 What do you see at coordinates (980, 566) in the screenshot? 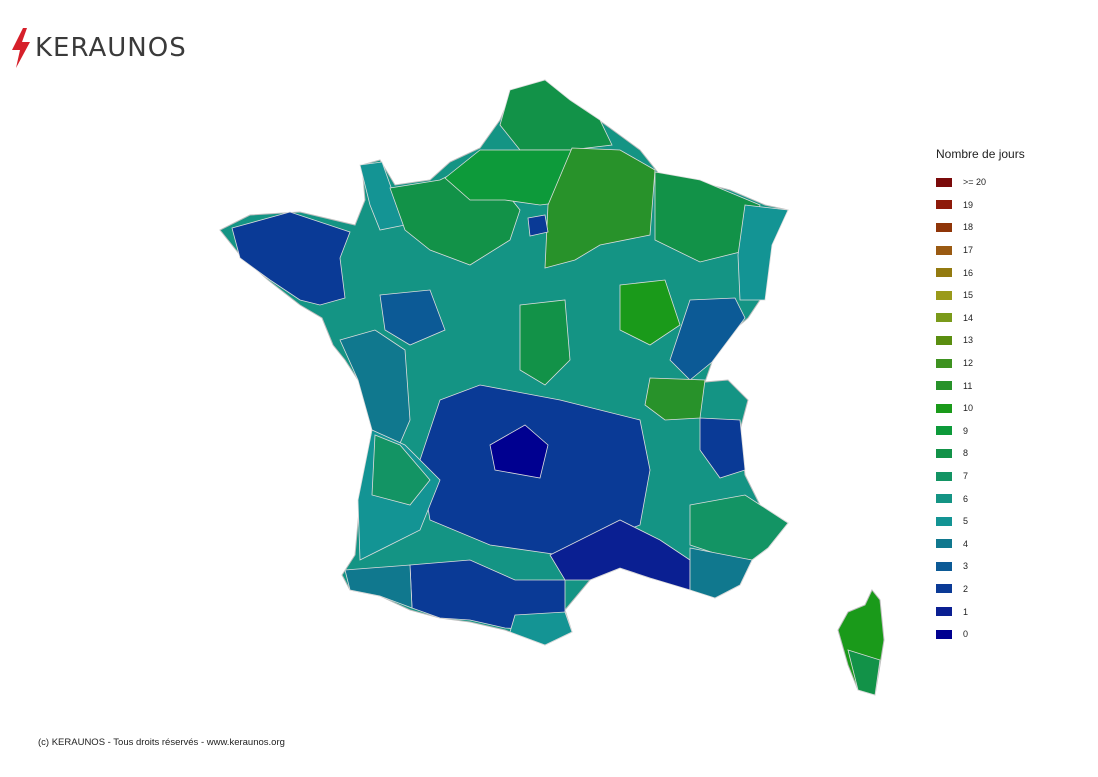
I see `legend-item: 3` at bounding box center [980, 566].